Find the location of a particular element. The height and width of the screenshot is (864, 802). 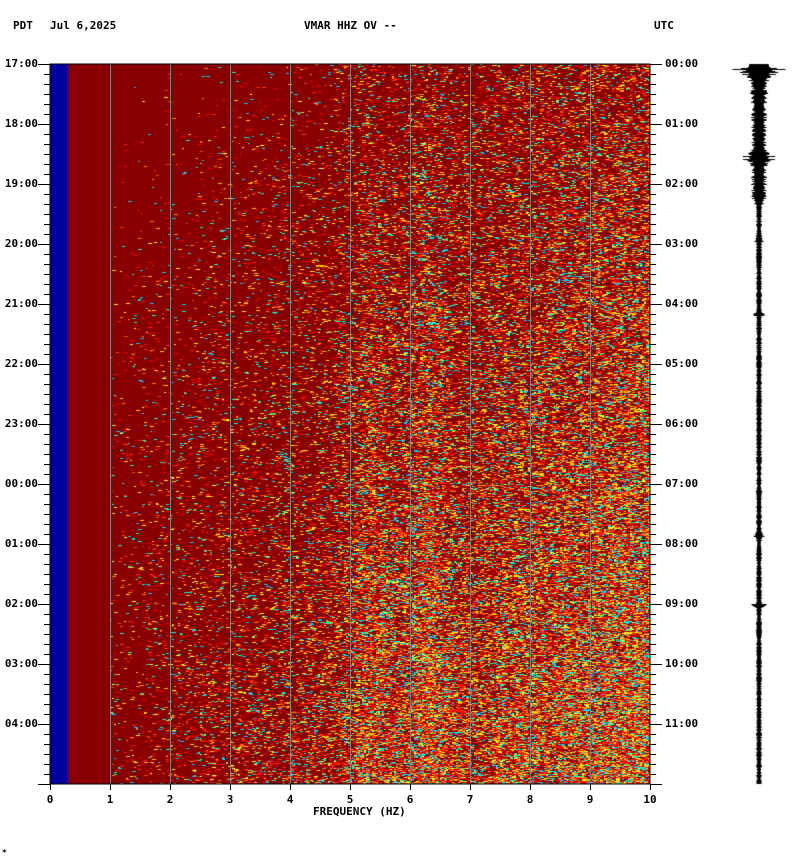

y-right-tick-label: 03:00 is located at coordinates (682, 243).